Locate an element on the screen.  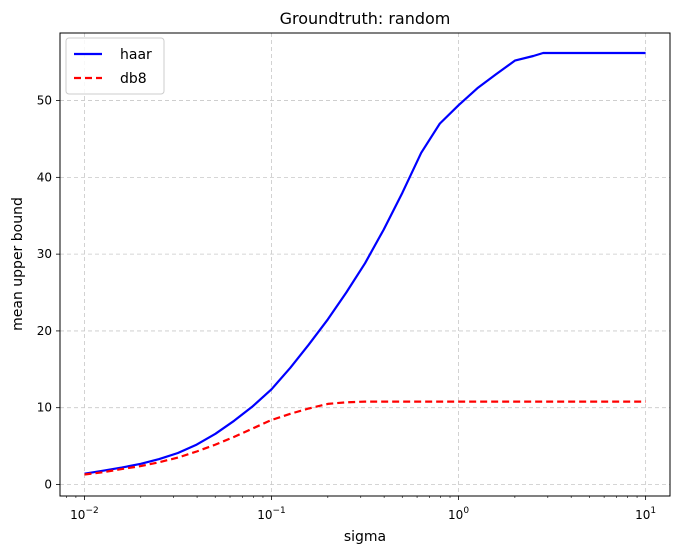
chart-title: Groundtruth: random is located at coordinates (365, 18).